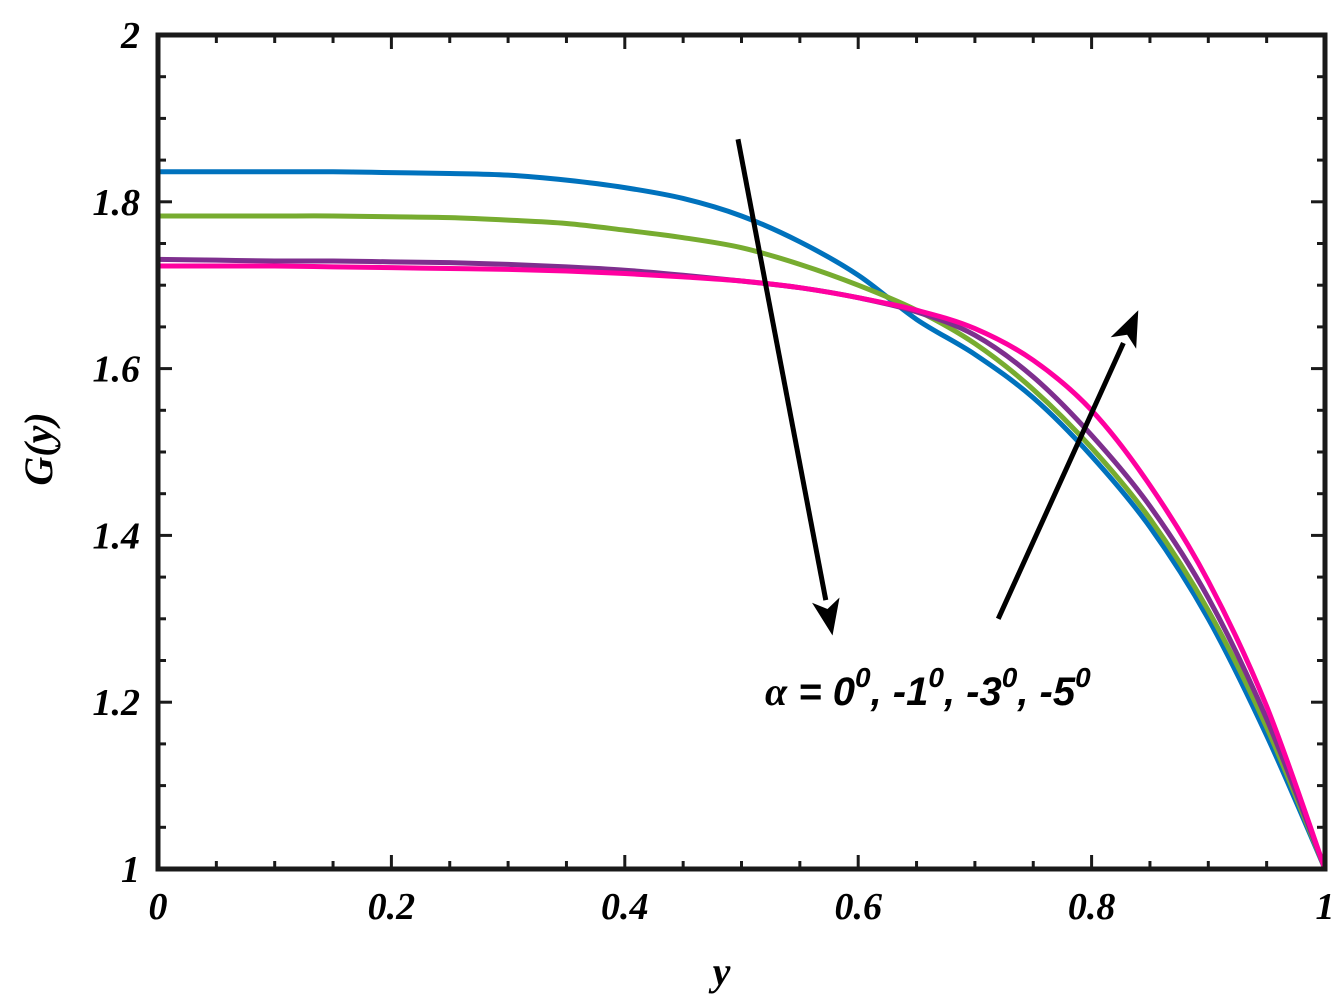 The image size is (1341, 994). Describe the element at coordinates (117, 703) in the screenshot. I see `y-tick-label: 1.2` at that location.